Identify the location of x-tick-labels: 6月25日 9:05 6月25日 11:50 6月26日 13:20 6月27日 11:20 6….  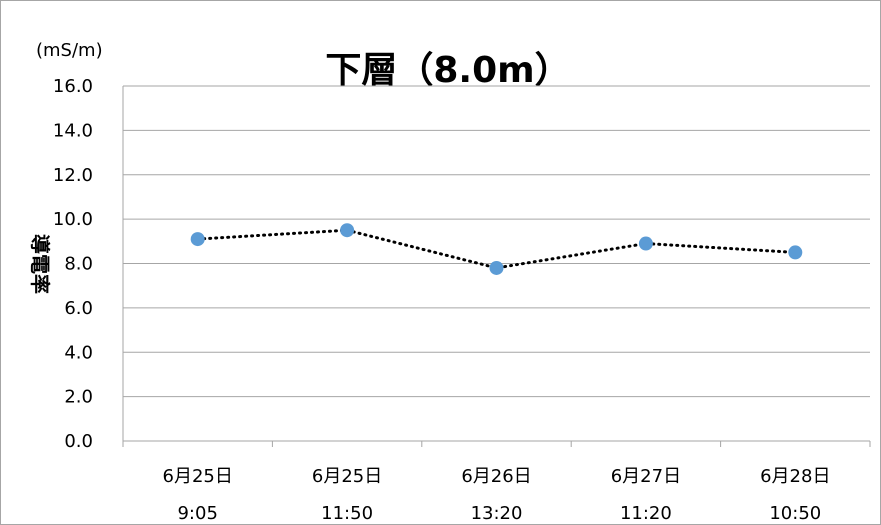
(497, 495).